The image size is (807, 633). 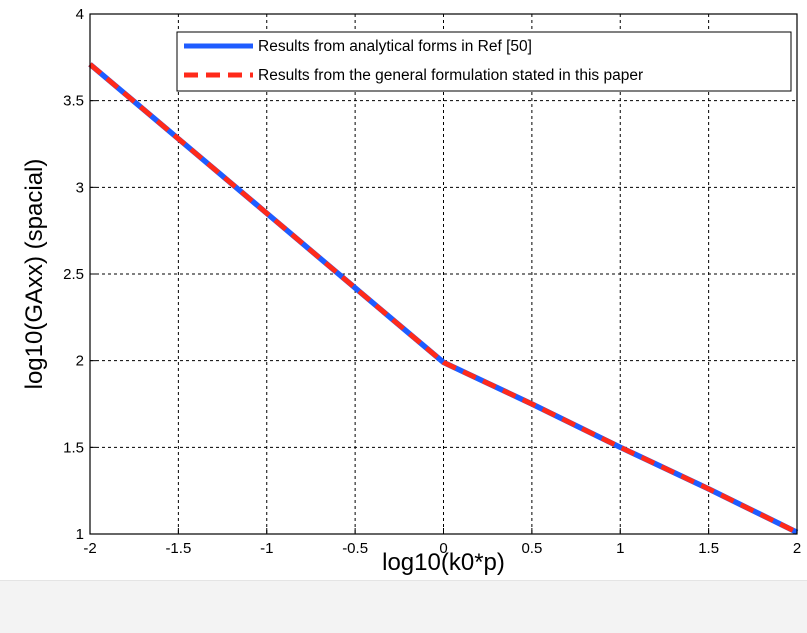 What do you see at coordinates (80, 361) in the screenshot?
I see `y-tick-label: 2` at bounding box center [80, 361].